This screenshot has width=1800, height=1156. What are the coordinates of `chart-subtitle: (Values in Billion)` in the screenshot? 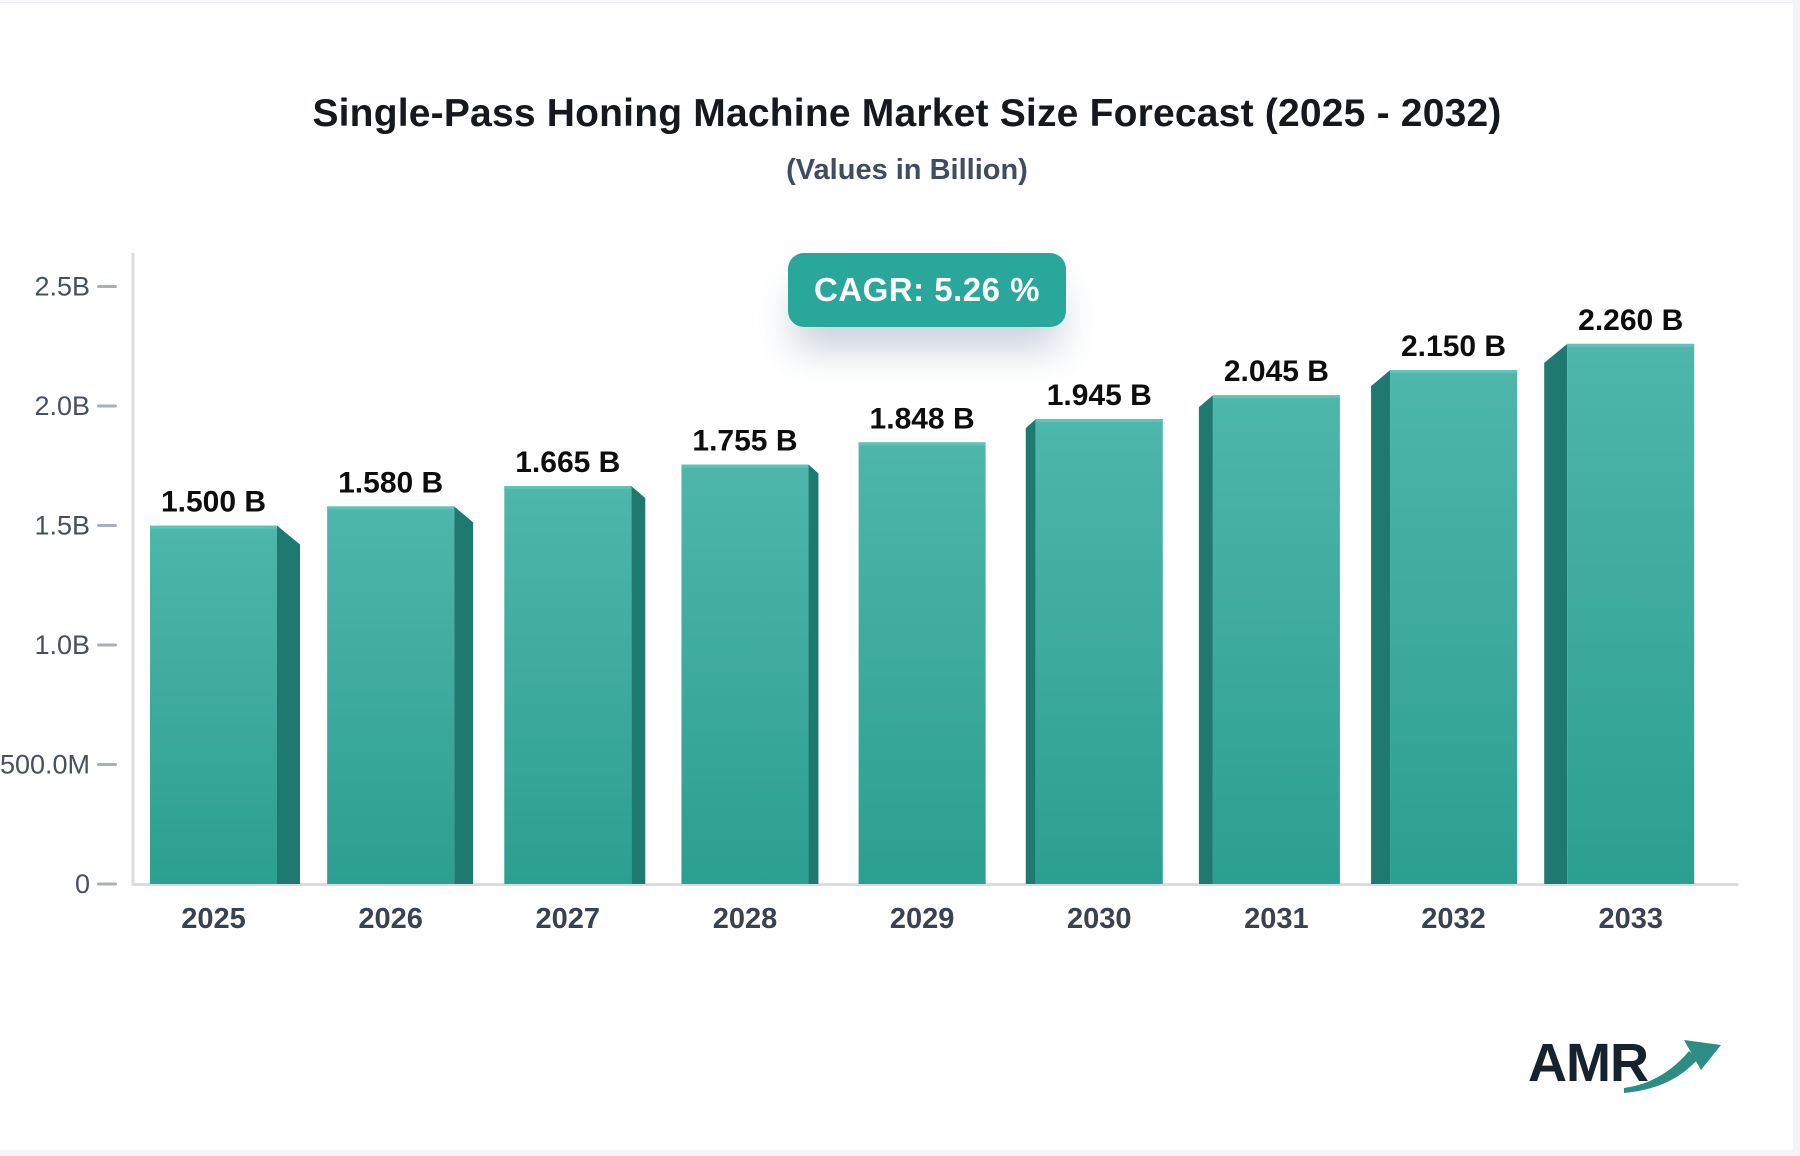 It's located at (907, 170).